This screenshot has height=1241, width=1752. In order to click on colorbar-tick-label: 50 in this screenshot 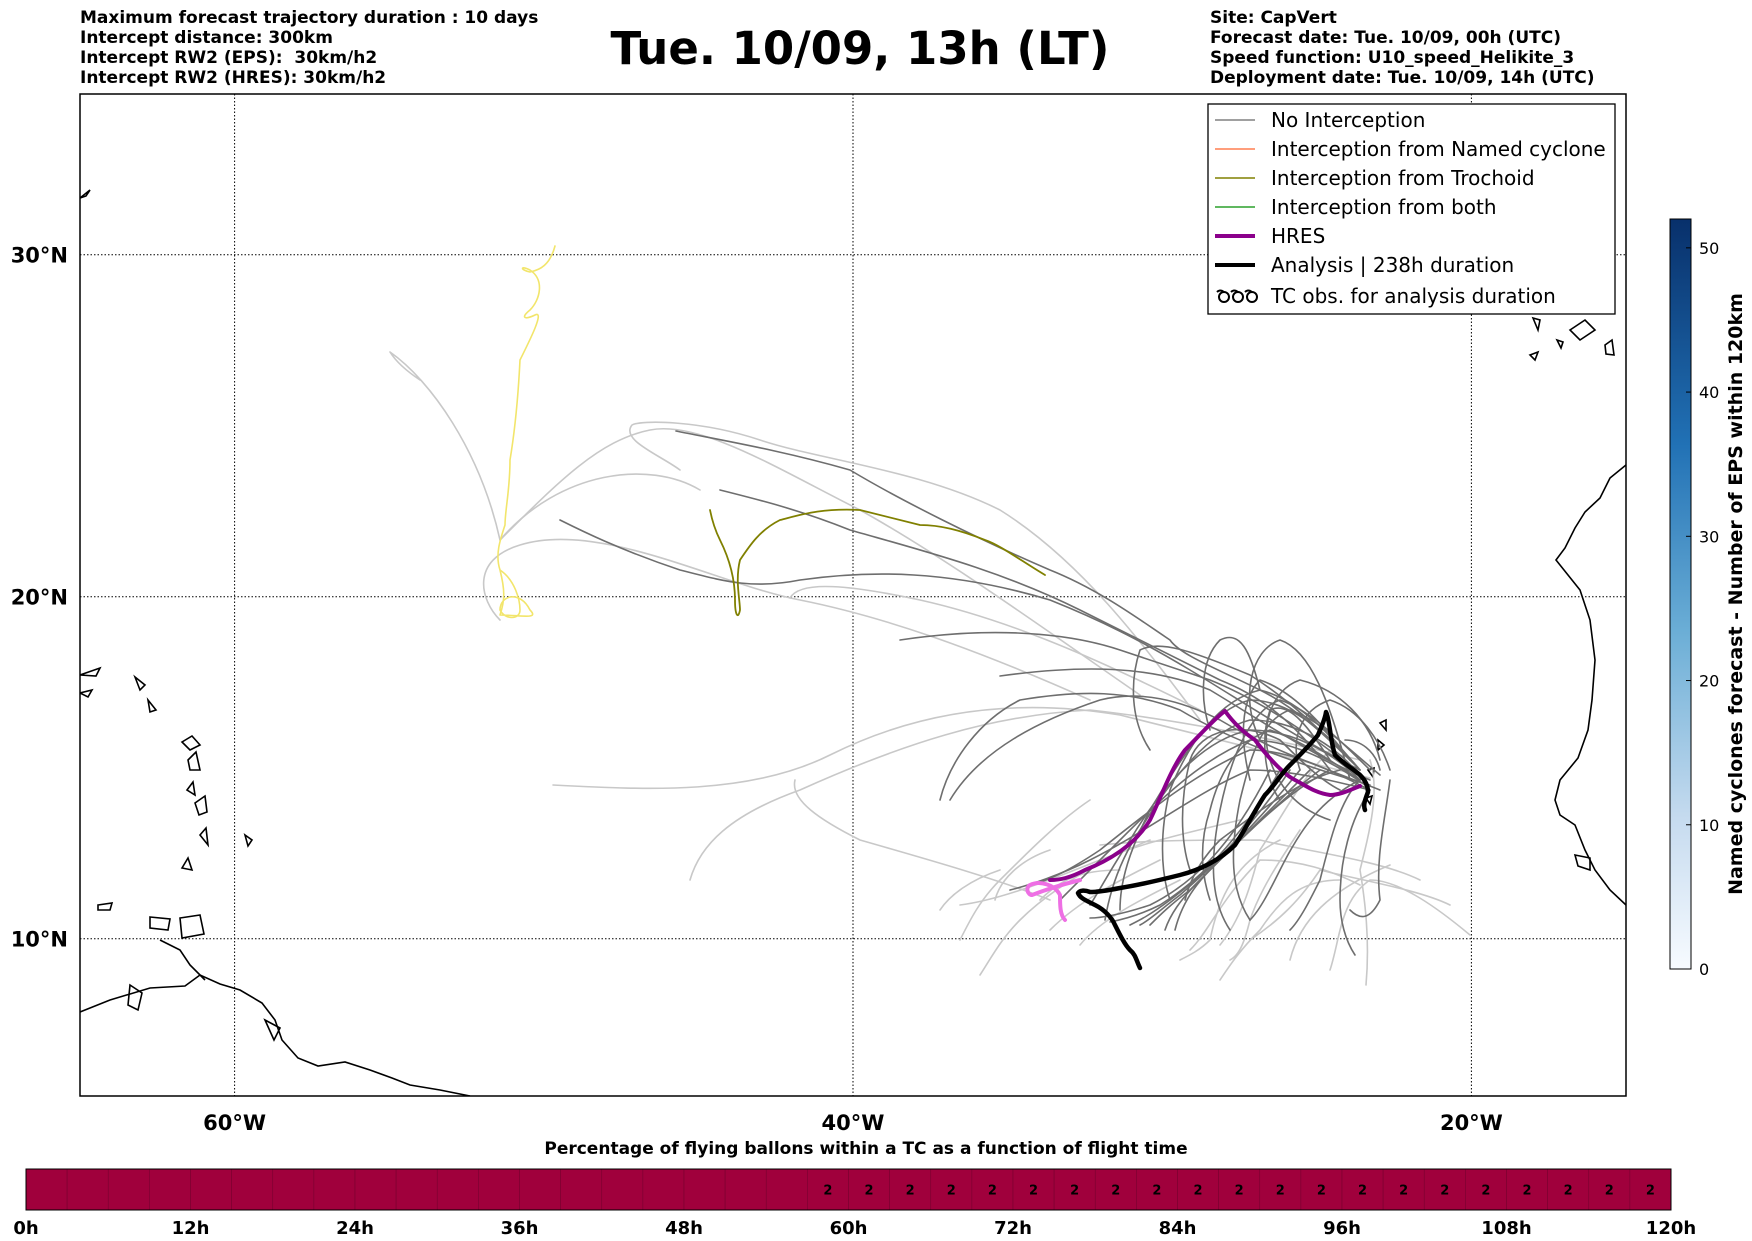, I will do `click(1709, 248)`.